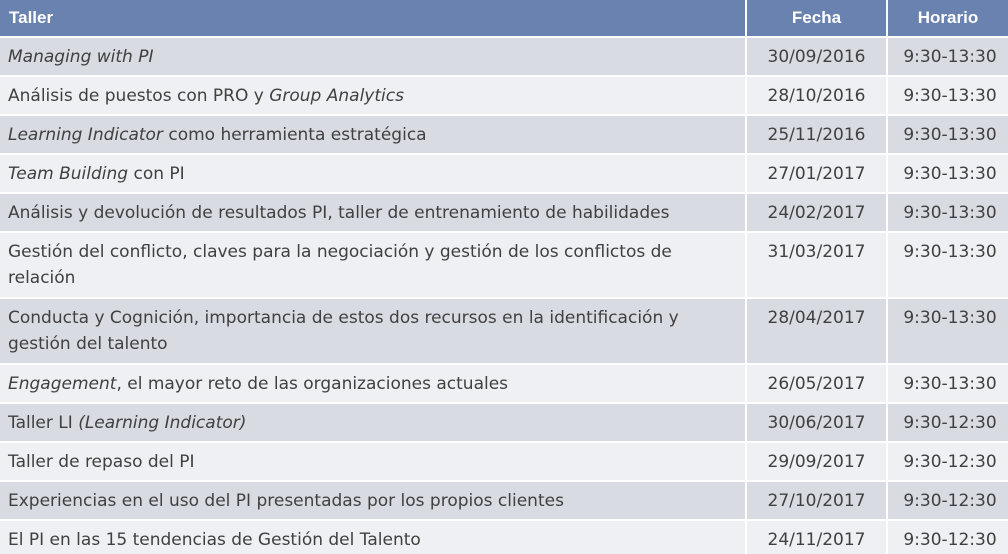 The width and height of the screenshot is (1008, 554). What do you see at coordinates (139, 96) in the screenshot?
I see `taller-text: Análisis de puestos con PRO y` at bounding box center [139, 96].